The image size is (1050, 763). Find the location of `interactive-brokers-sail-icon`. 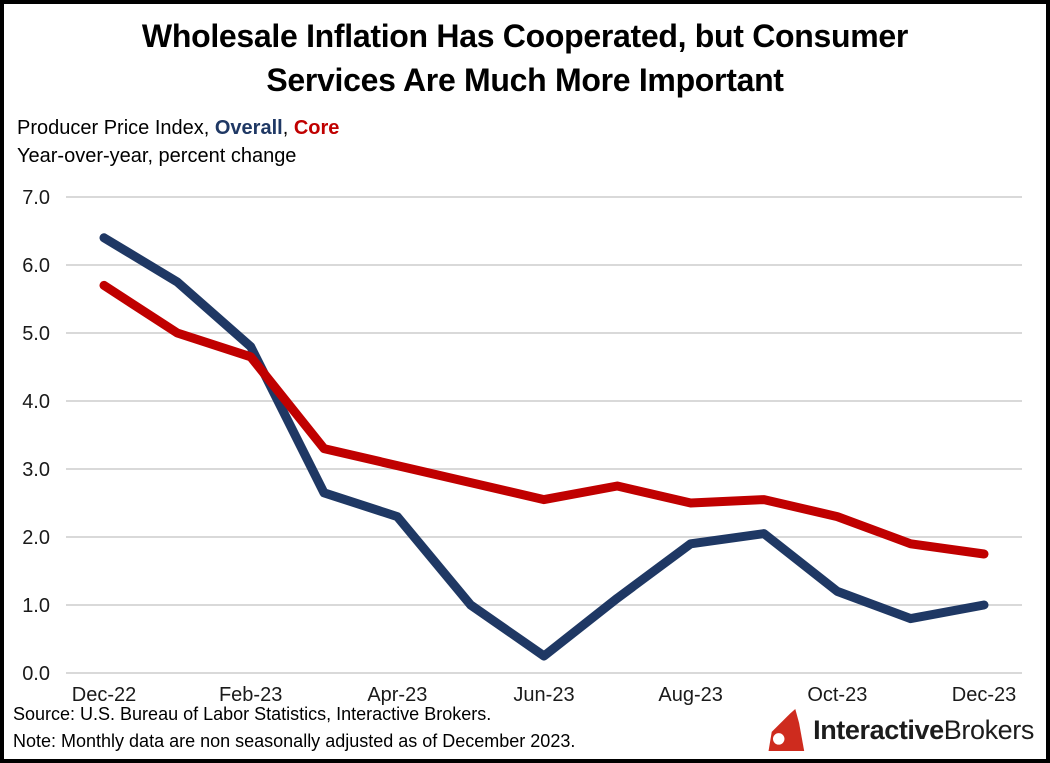

interactive-brokers-sail-icon is located at coordinates (786, 730).